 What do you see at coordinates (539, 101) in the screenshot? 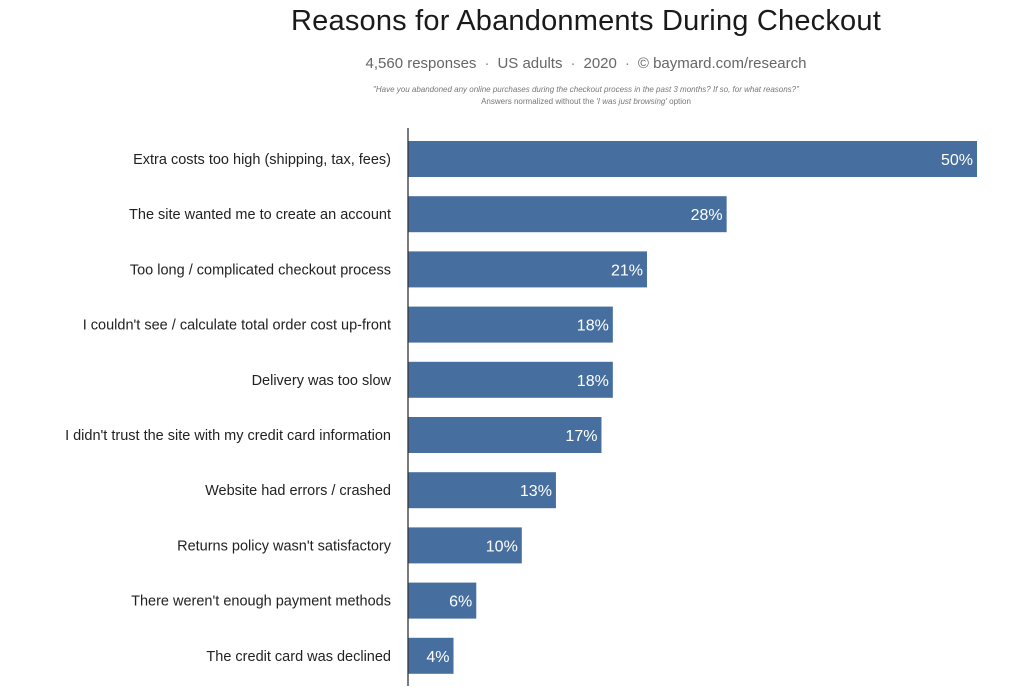
I see `note-prefix: Answers normalized without the` at bounding box center [539, 101].